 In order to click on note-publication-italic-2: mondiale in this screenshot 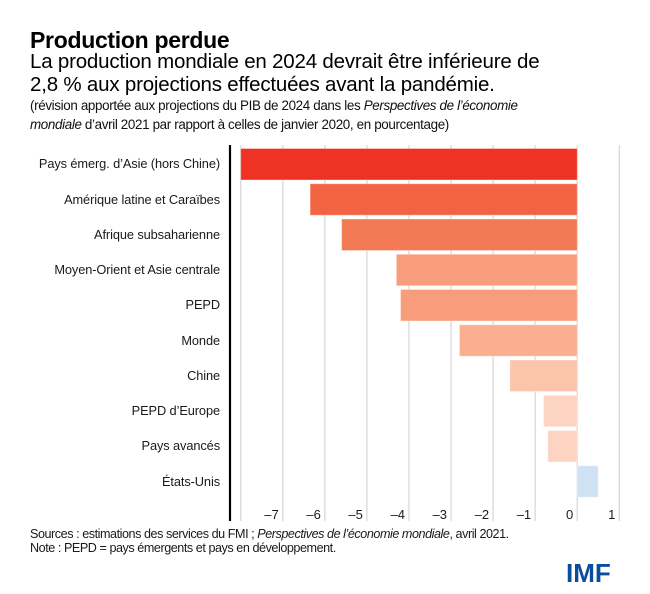, I will do `click(56, 124)`.